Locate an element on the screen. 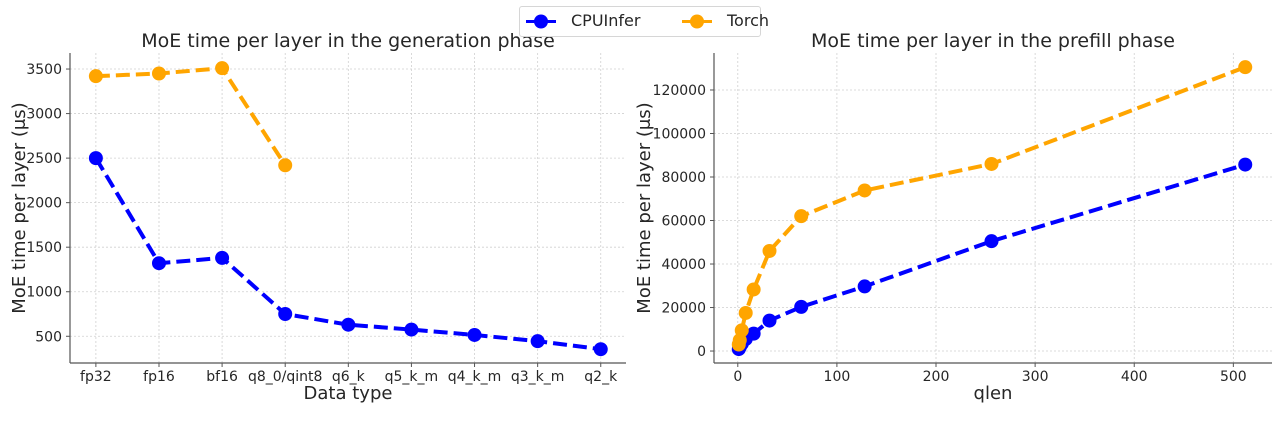 This screenshot has height=426, width=1280. x-tick-label: 0 is located at coordinates (737, 377).